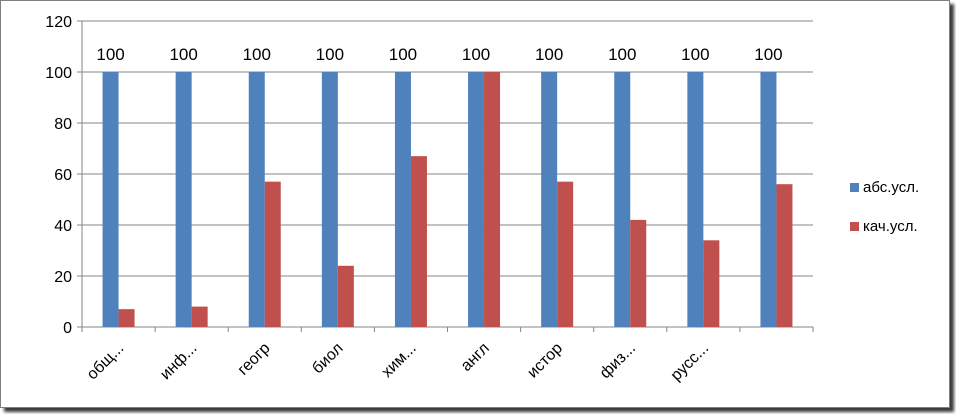 The height and width of the screenshot is (414, 956). Describe the element at coordinates (67, 328) in the screenshot. I see `y-tick-label: 0` at that location.